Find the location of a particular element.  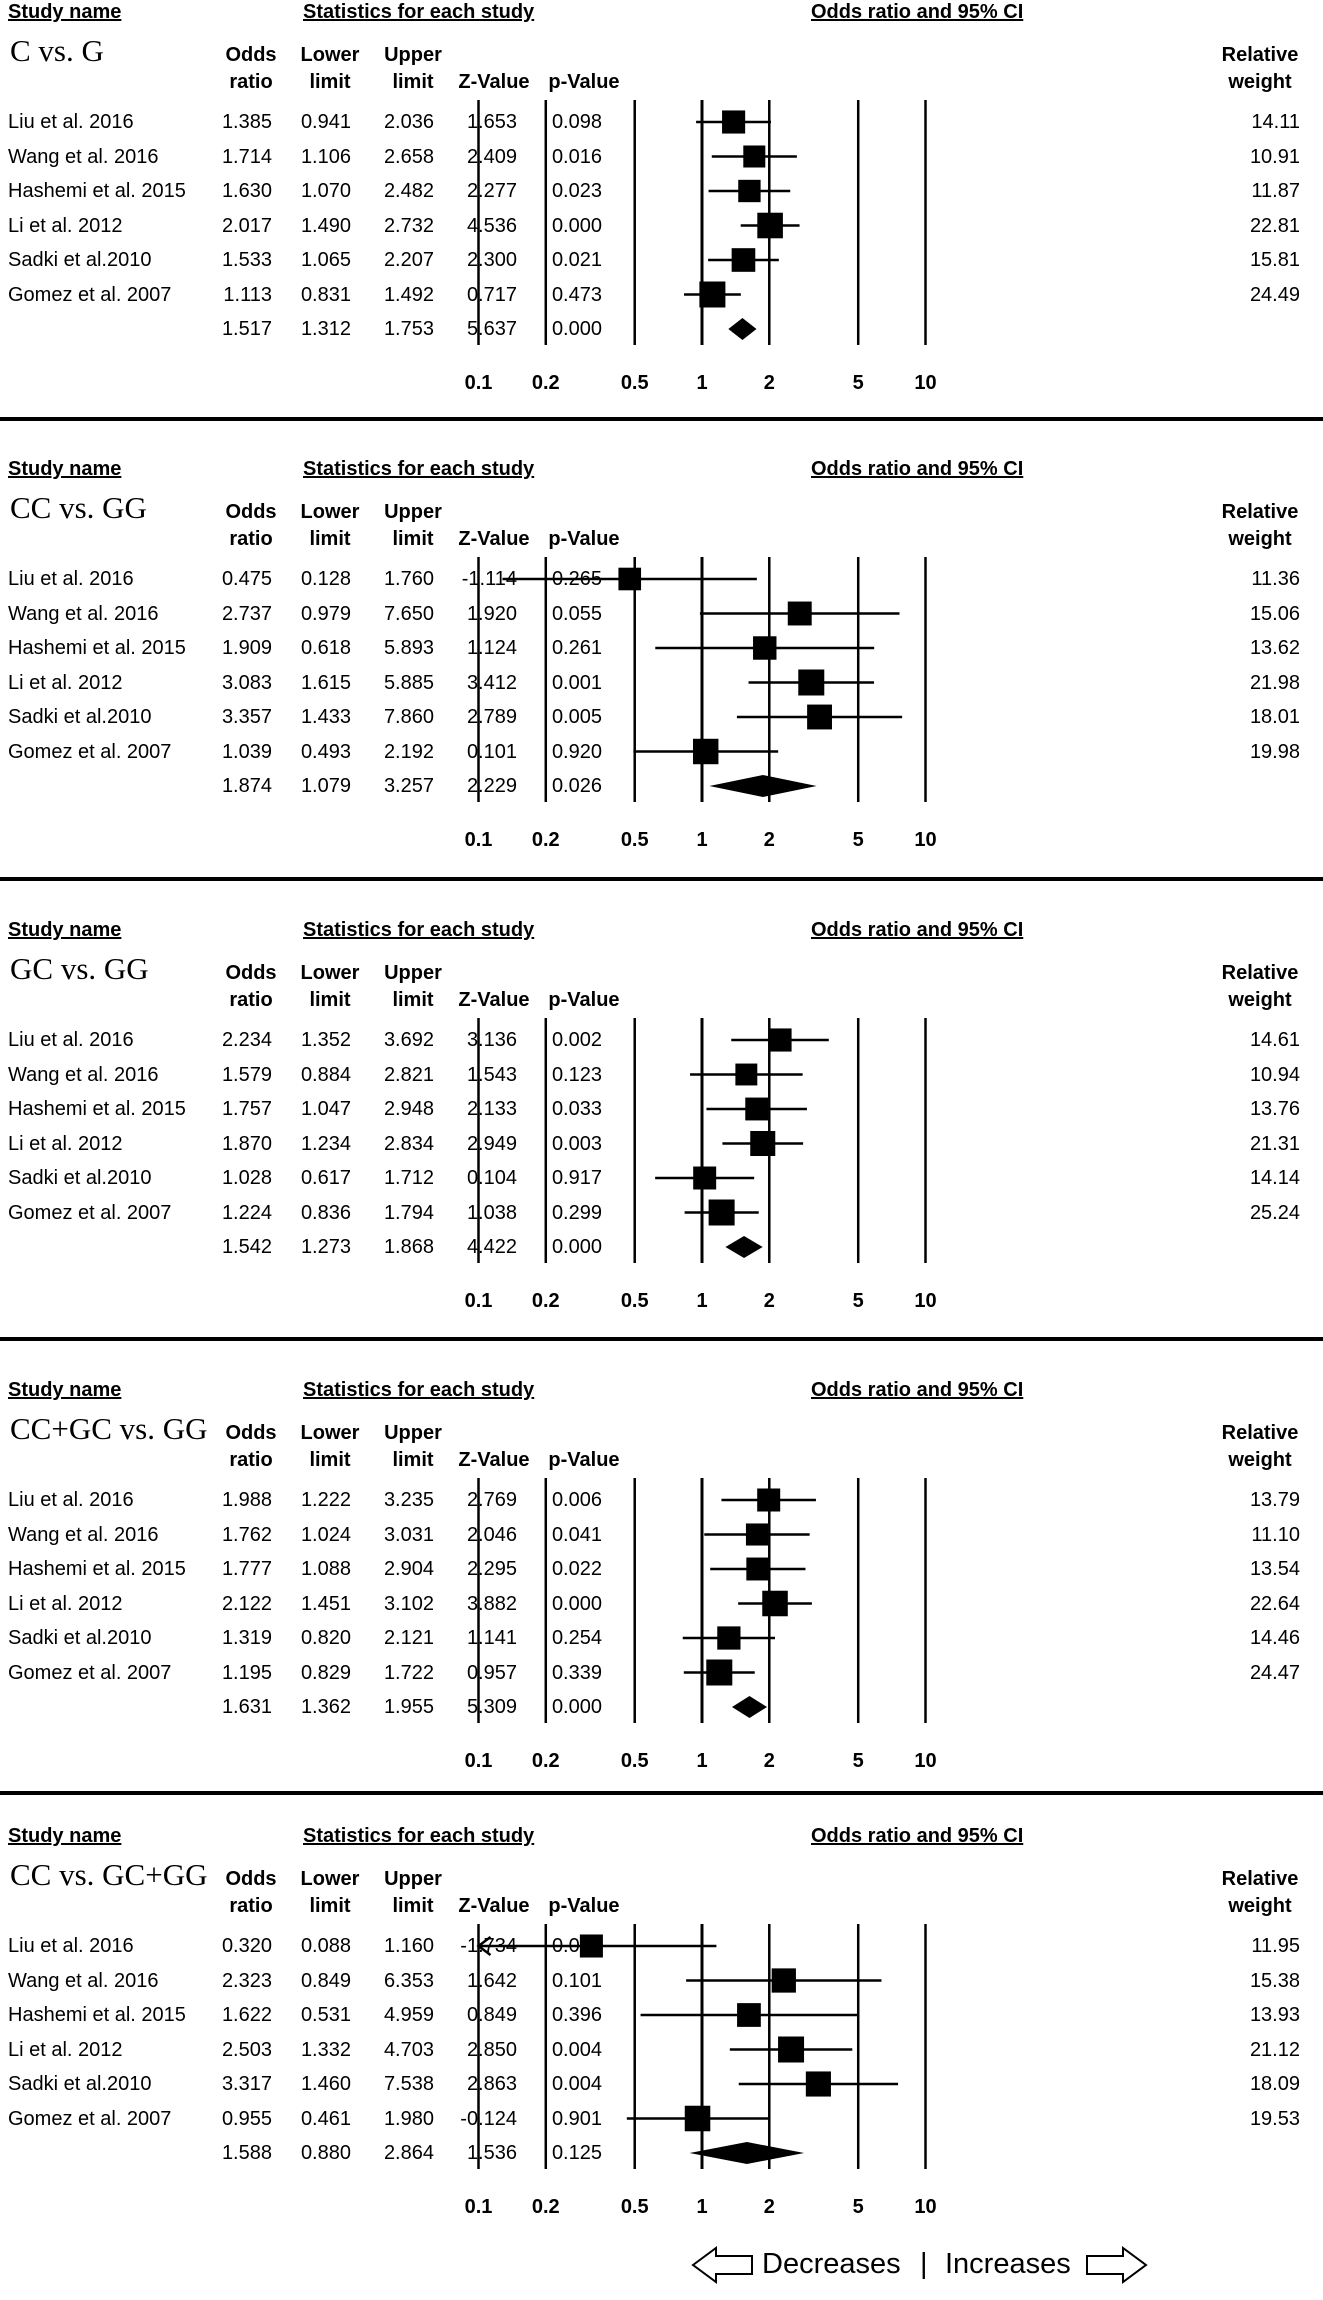

odds-ratio-value: 1.113 is located at coordinates (247, 294).